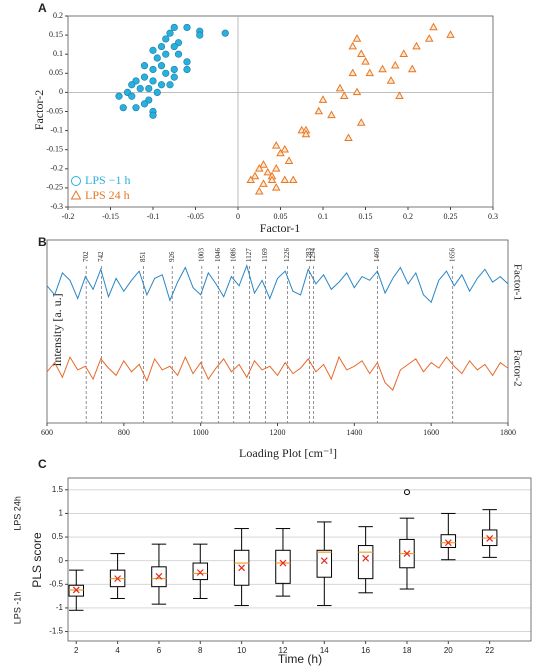  What do you see at coordinates (56, 631) in the screenshot?
I see `y-tick-label: -1.5` at bounding box center [56, 631].